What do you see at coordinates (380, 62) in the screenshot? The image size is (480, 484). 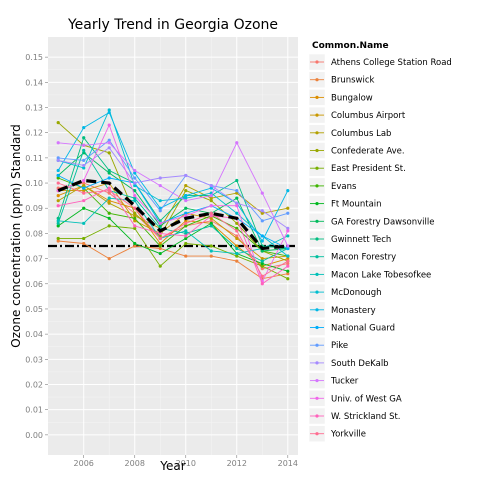 I see `legend-item: Athens College Station Road` at bounding box center [380, 62].